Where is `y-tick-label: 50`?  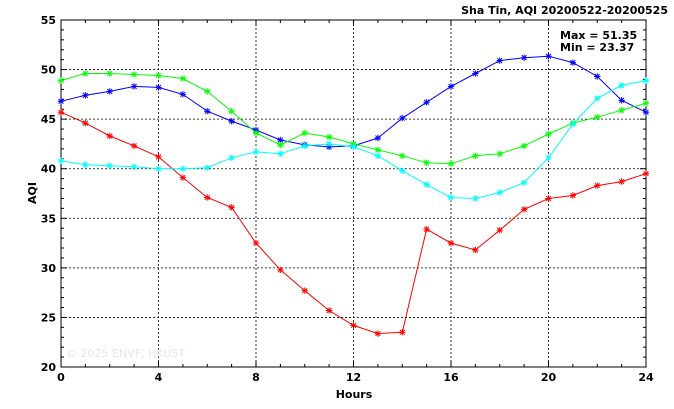
y-tick-label: 50 is located at coordinates (49, 70).